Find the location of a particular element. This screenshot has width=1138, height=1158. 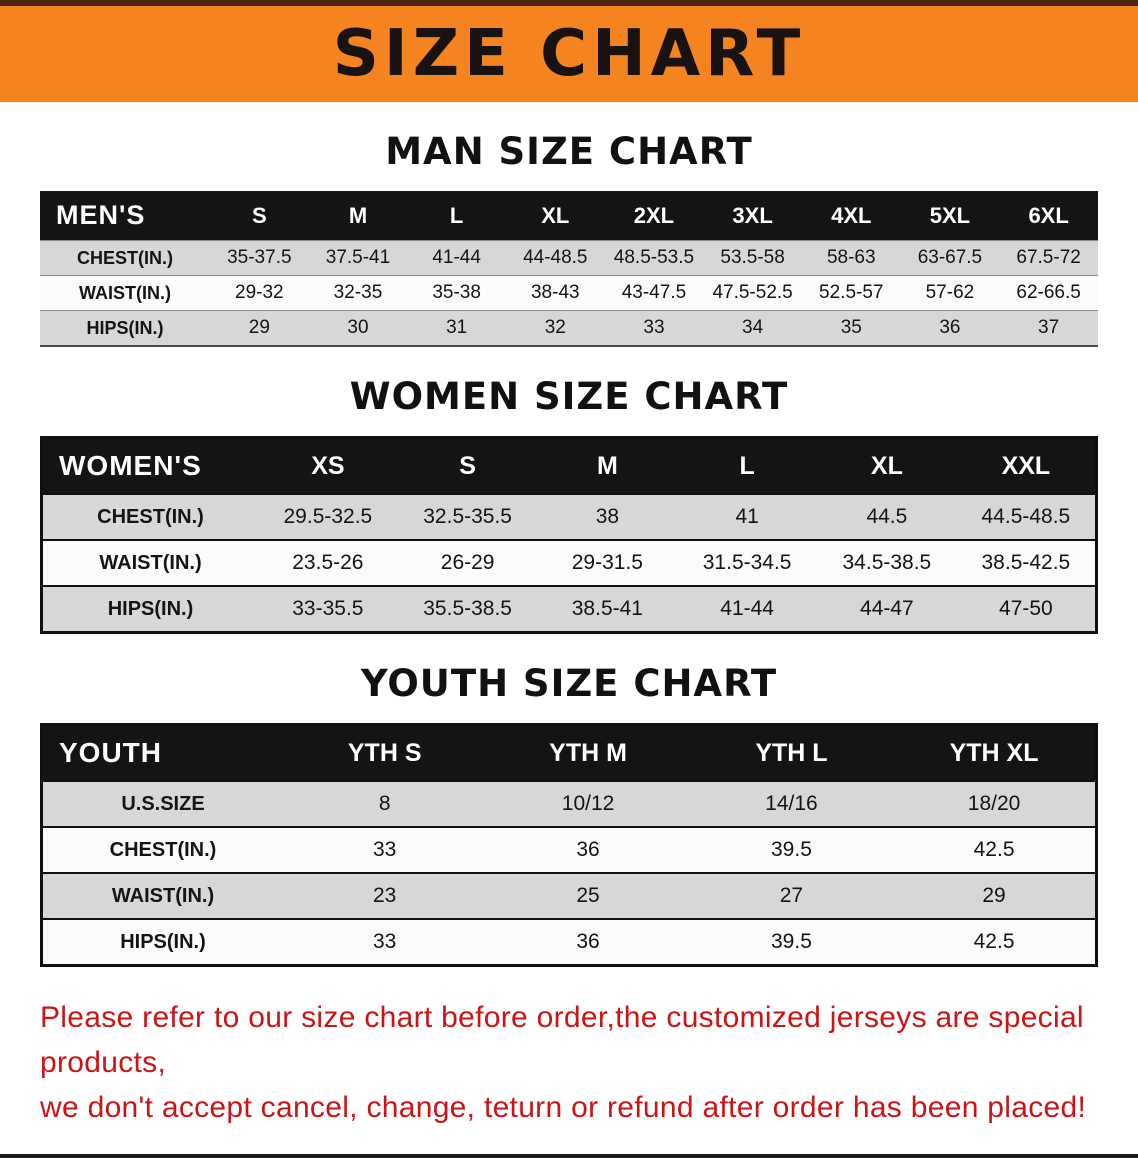

data-cell: 10/12 is located at coordinates (588, 803).